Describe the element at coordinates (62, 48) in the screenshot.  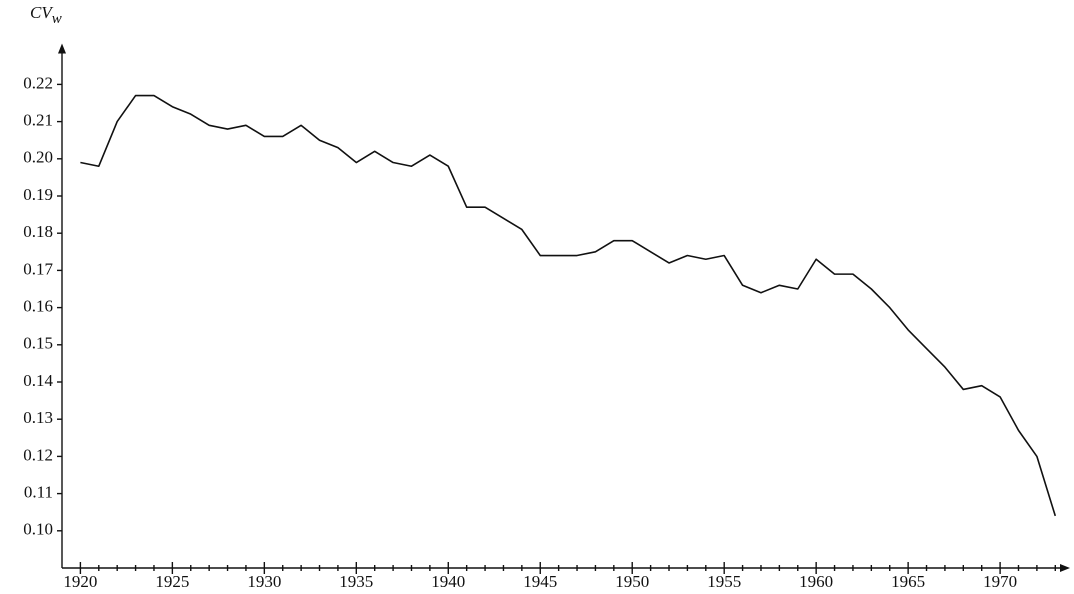
I see `y-axis-arrow` at that location.